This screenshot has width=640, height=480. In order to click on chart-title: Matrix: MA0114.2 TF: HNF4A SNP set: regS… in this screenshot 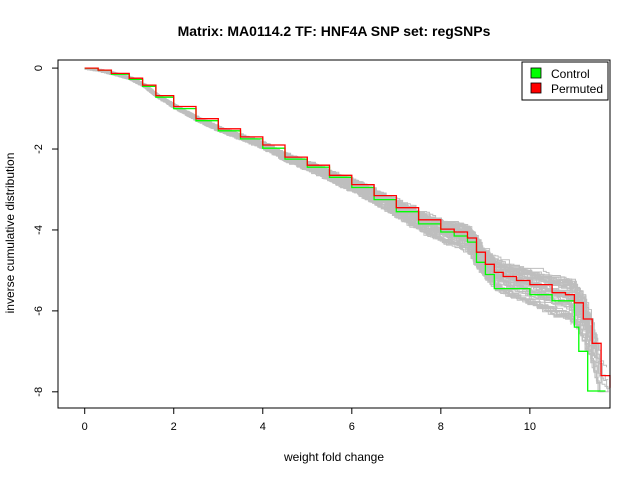, I will do `click(334, 31)`.